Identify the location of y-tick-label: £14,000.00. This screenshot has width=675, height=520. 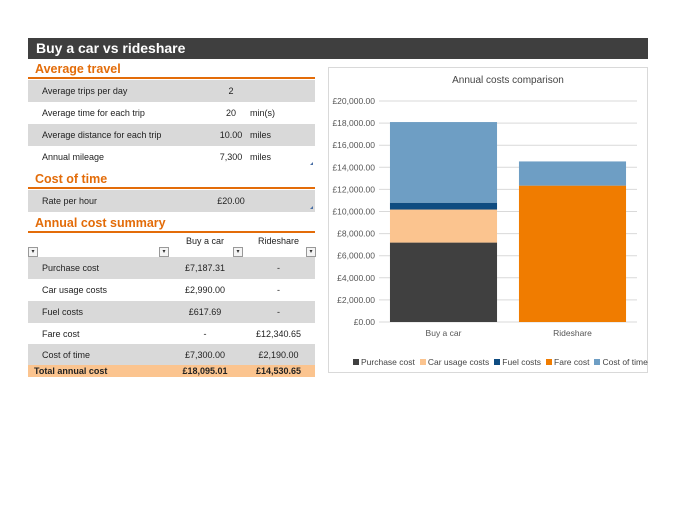
(353, 167).